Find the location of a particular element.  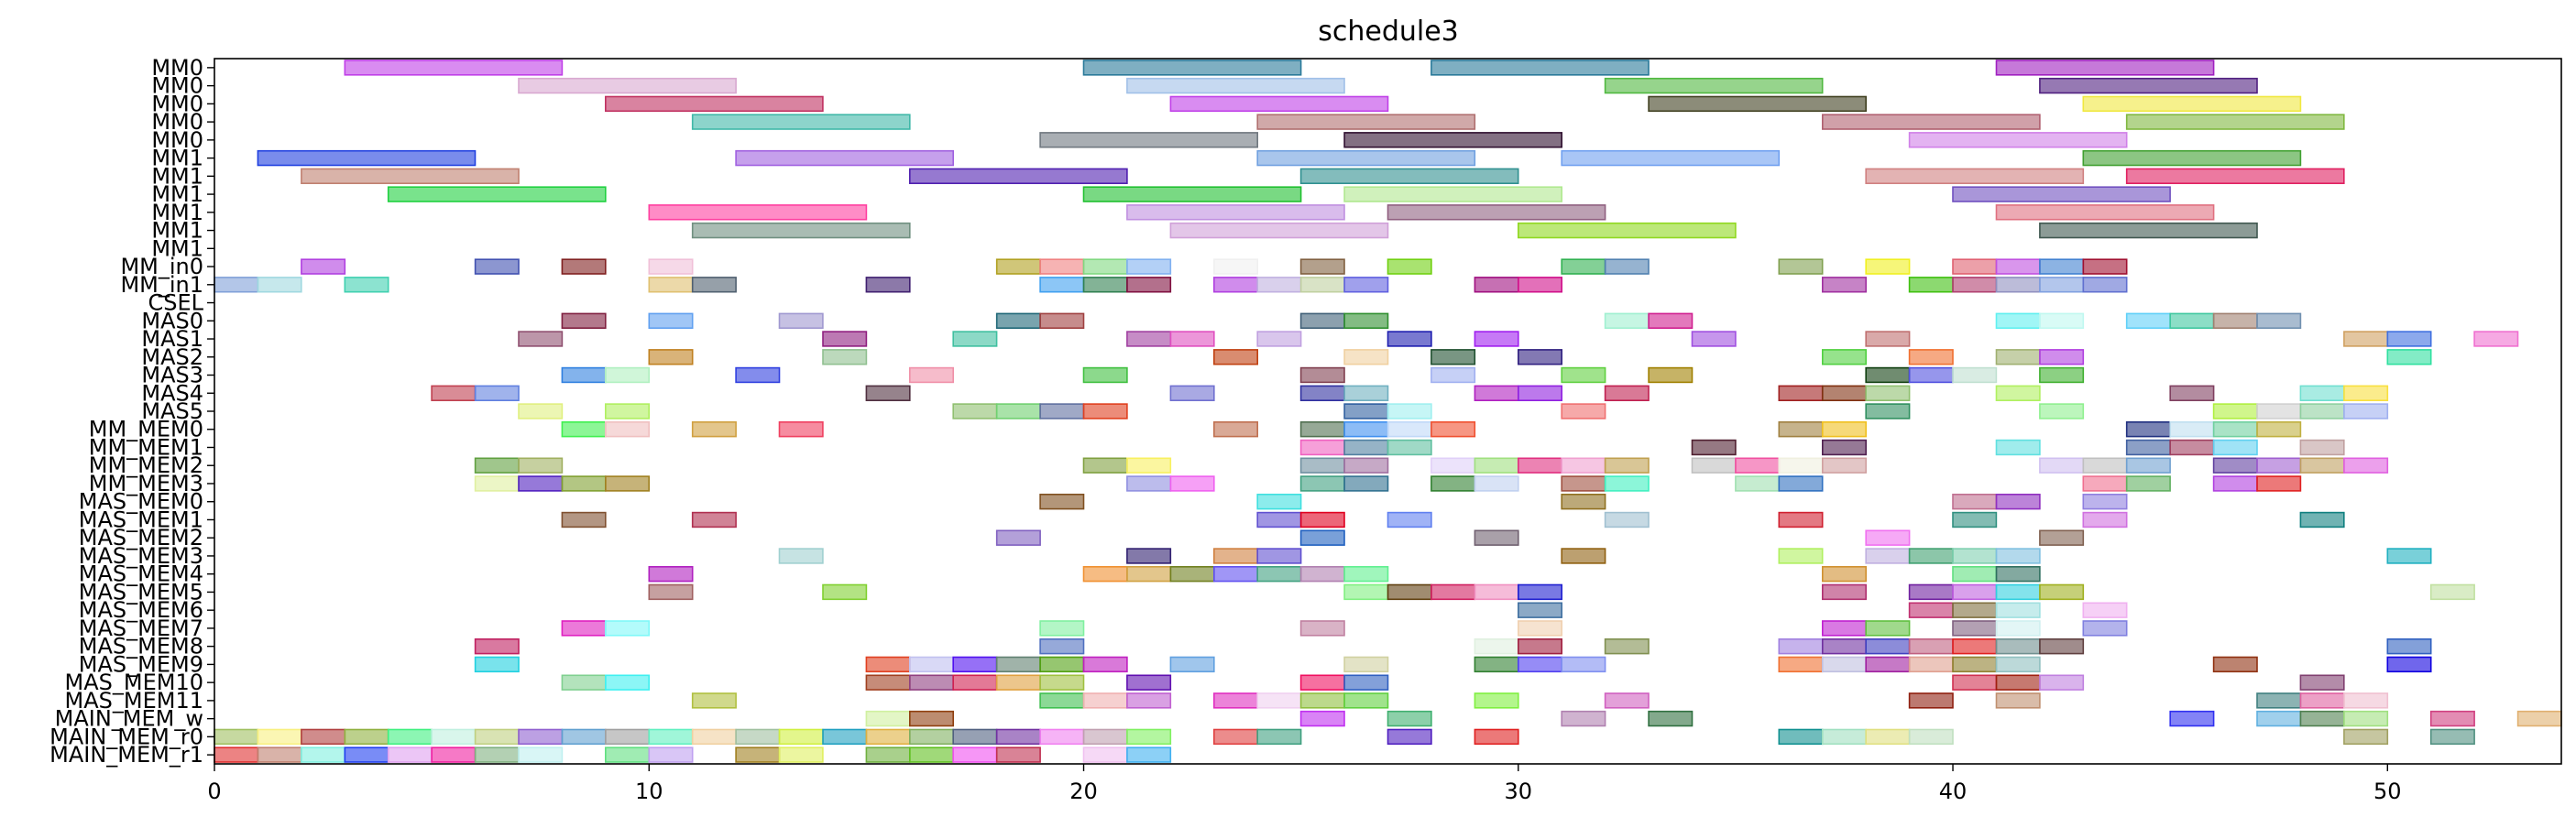

y-tick-label: MAS_MEM0 is located at coordinates (141, 502).